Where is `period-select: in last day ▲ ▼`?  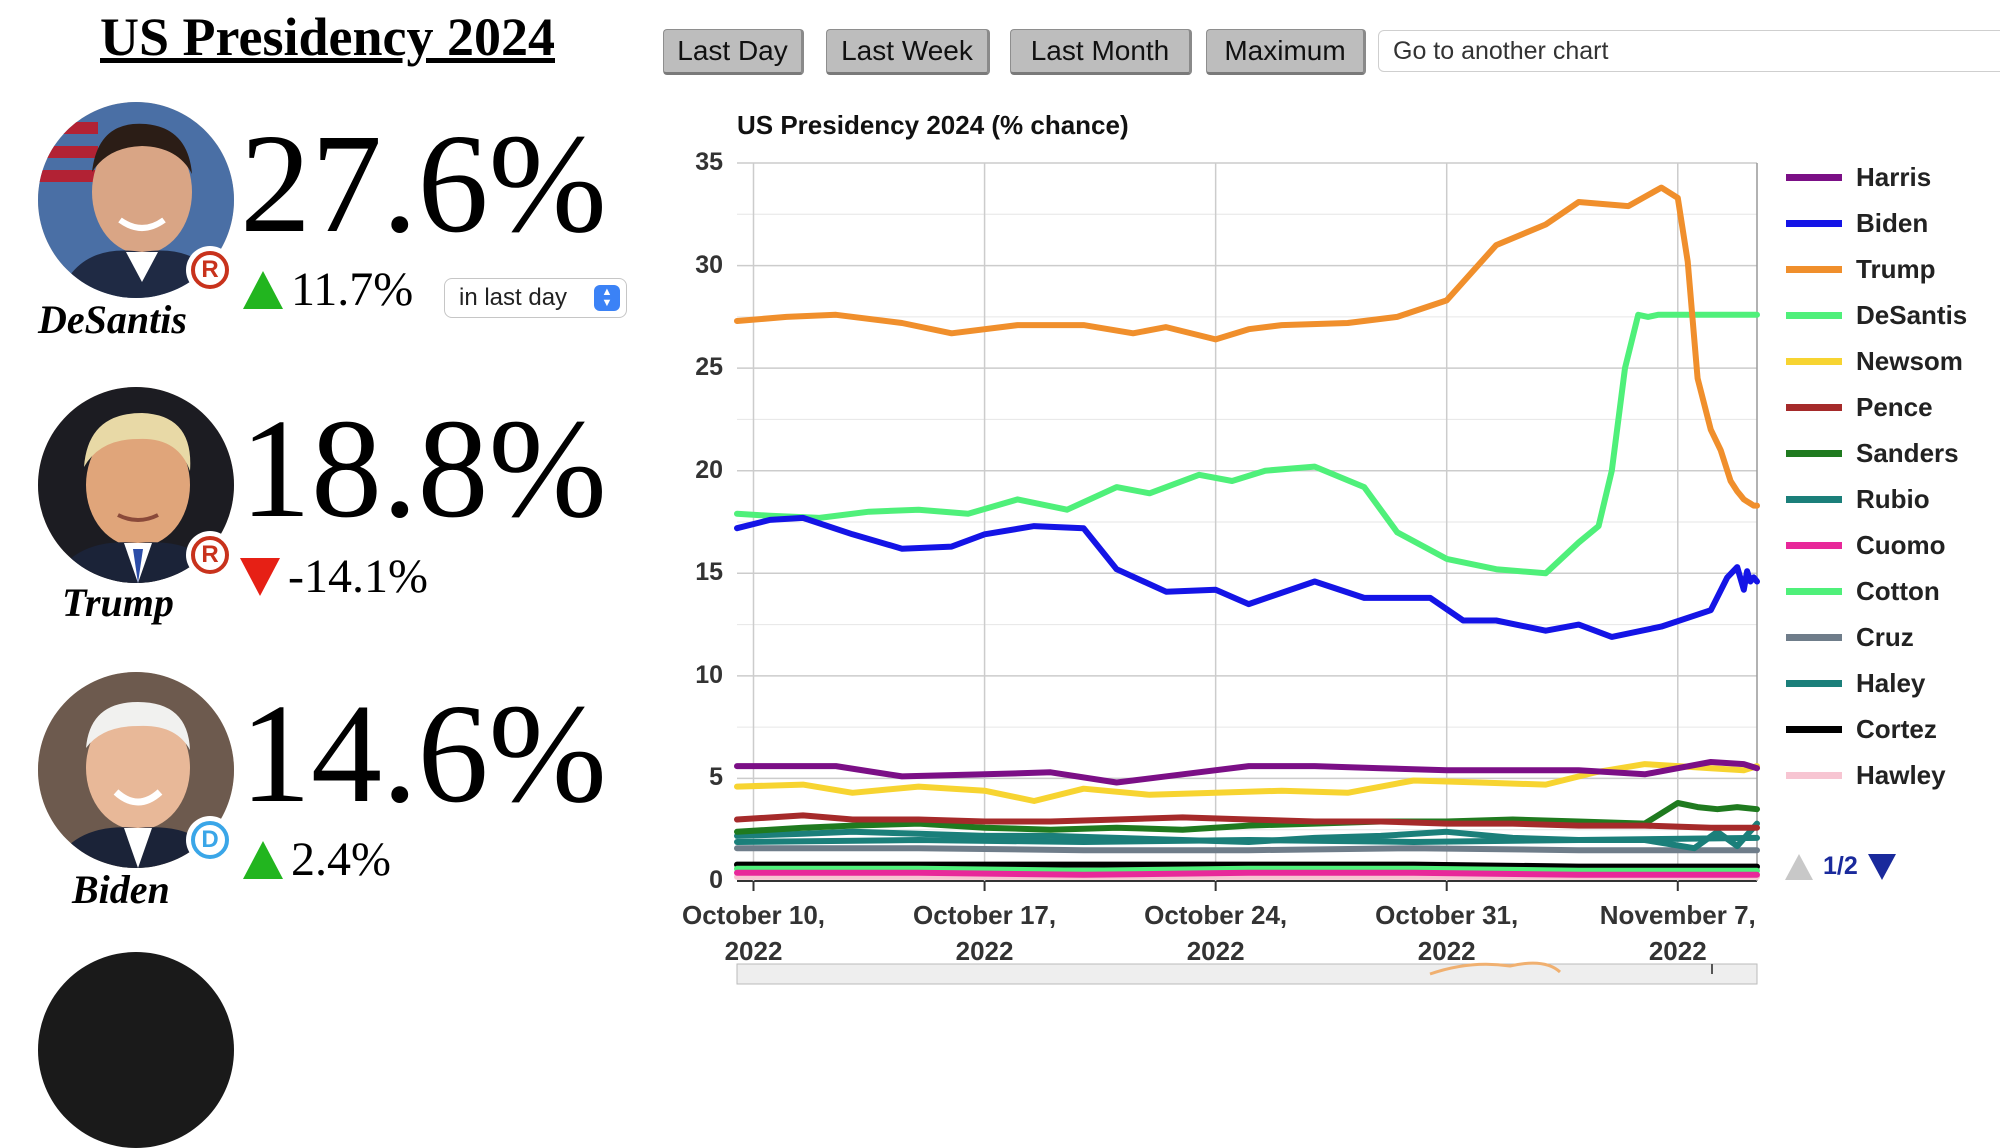 period-select: in last day ▲ ▼ is located at coordinates (535, 298).